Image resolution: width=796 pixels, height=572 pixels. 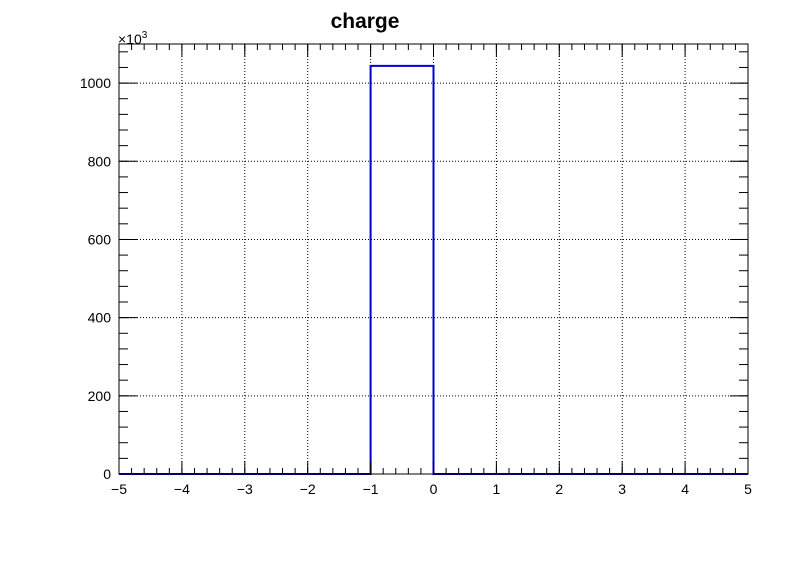 What do you see at coordinates (145, 35) in the screenshot?
I see `y-multiplier-exponent: 3` at bounding box center [145, 35].